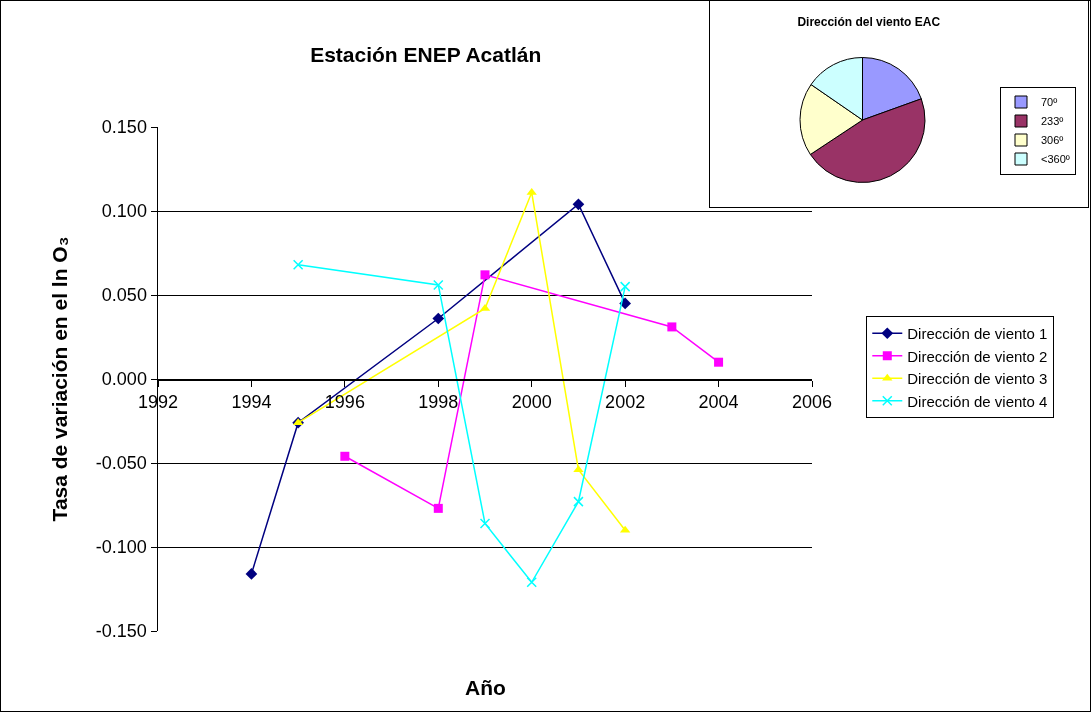  What do you see at coordinates (718, 402) in the screenshot?
I see `x-tick-label: 2004` at bounding box center [718, 402].